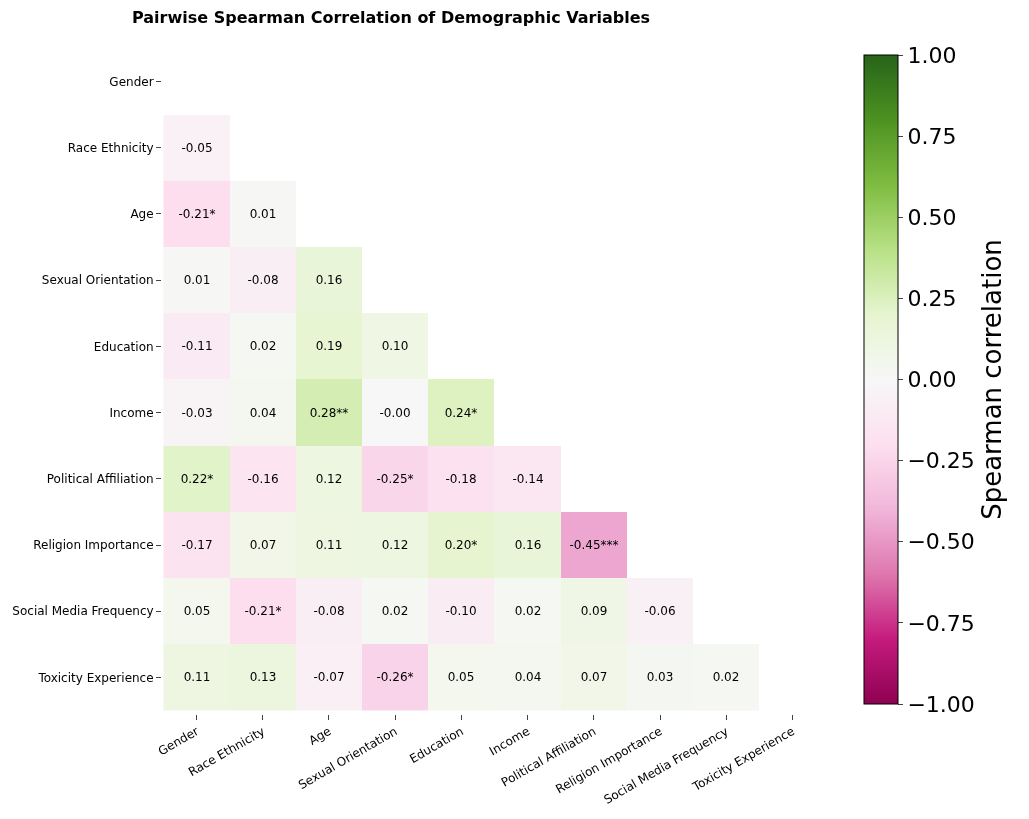 This screenshot has width=1029, height=819. What do you see at coordinates (461, 413) in the screenshot?
I see `data-label: 0.24*` at bounding box center [461, 413].